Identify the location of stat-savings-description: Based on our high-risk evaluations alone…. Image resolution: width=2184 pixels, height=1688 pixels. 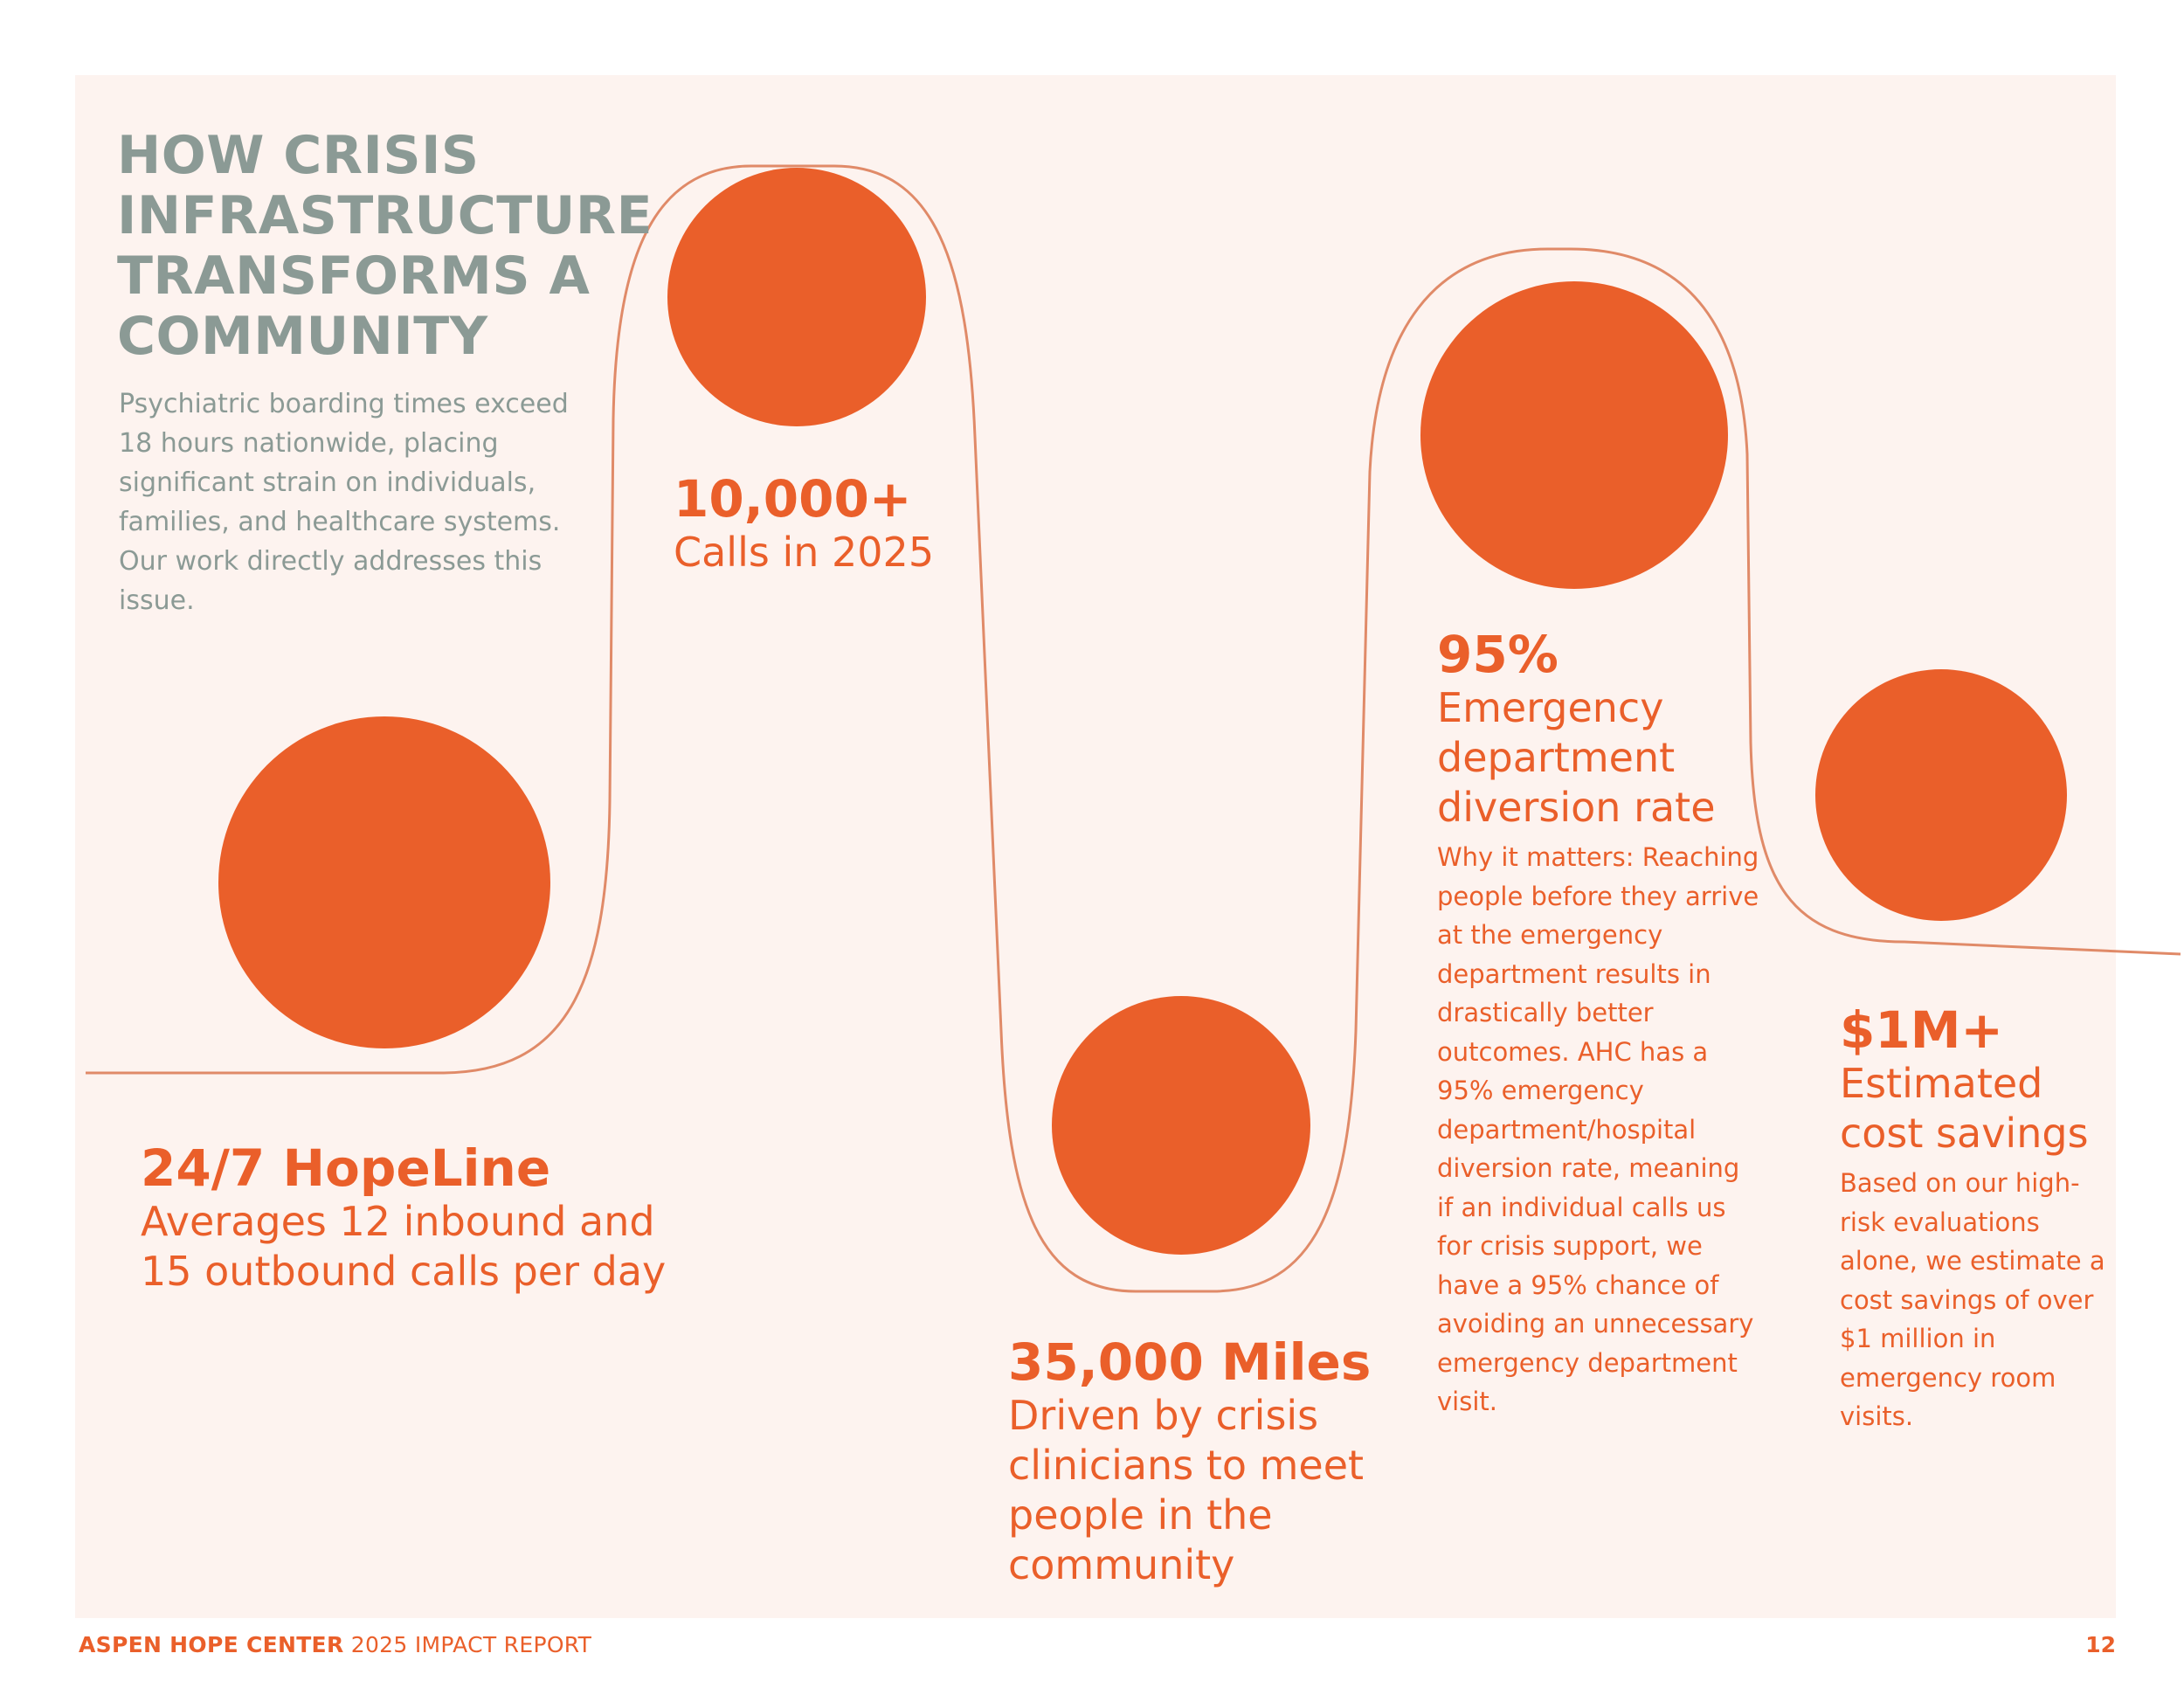
(1972, 1299).